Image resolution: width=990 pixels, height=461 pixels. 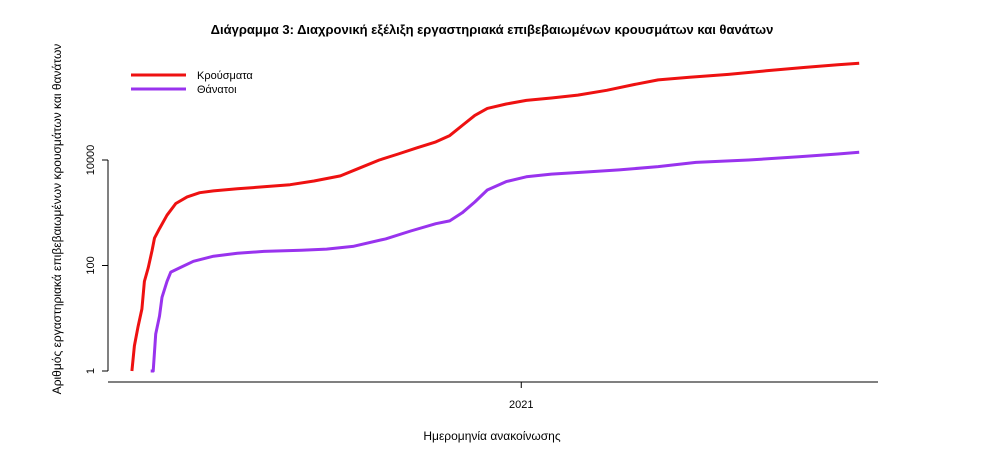 I want to click on legend-label-0: Κρούσματα, so click(x=225, y=76).